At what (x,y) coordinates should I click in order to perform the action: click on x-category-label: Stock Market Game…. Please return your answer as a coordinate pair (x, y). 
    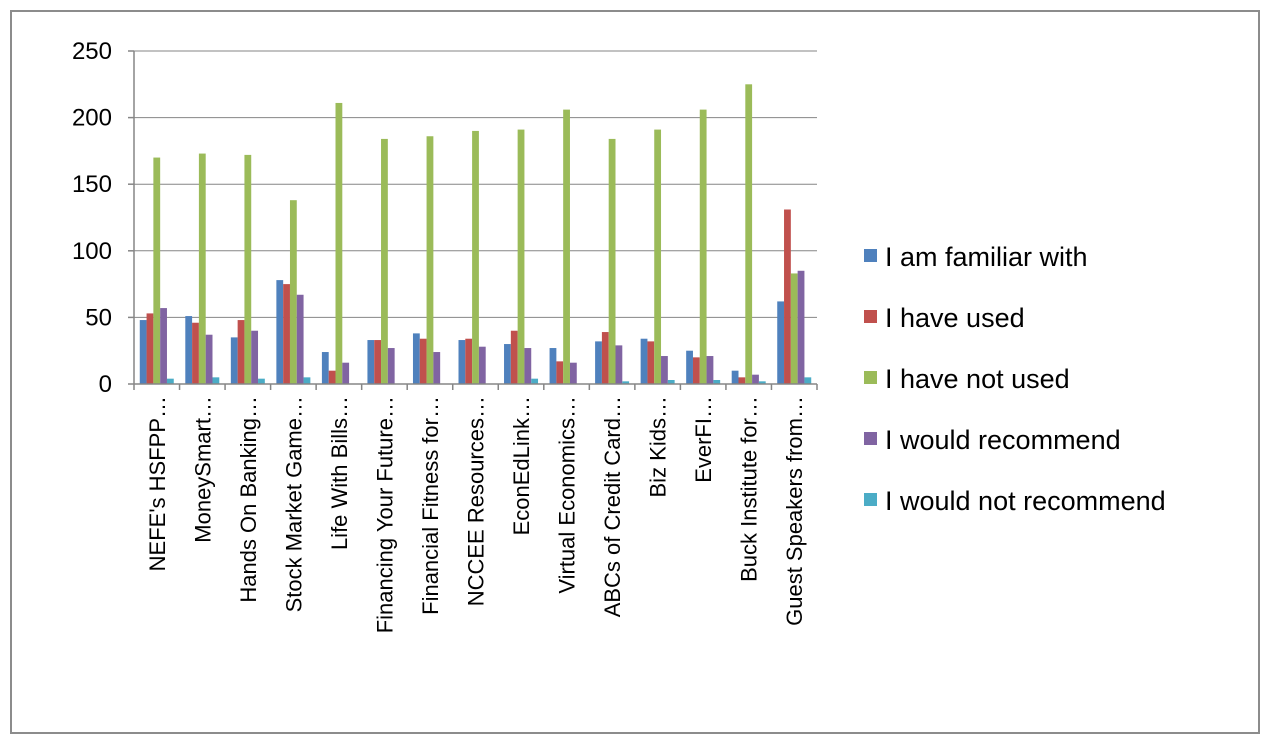
    Looking at the image, I should click on (293, 504).